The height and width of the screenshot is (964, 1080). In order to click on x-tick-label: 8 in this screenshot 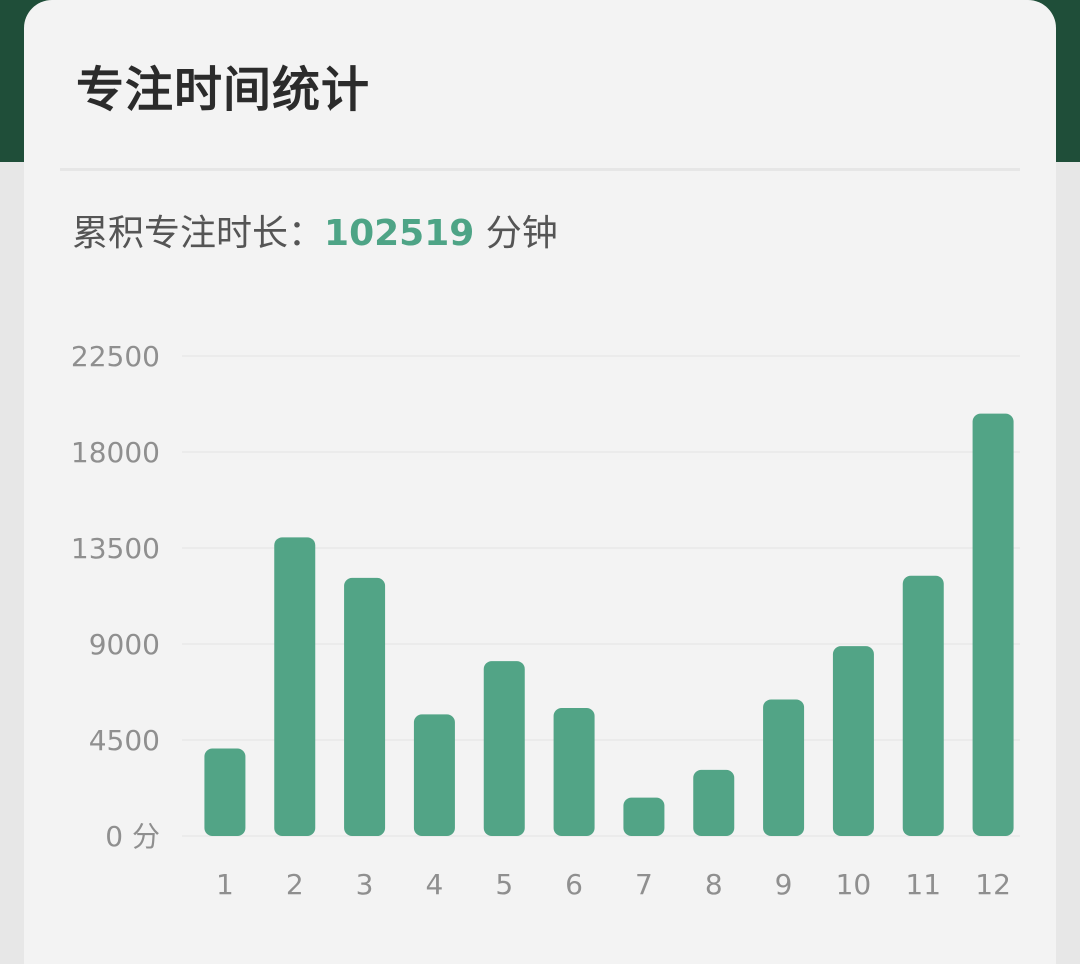, I will do `click(714, 884)`.